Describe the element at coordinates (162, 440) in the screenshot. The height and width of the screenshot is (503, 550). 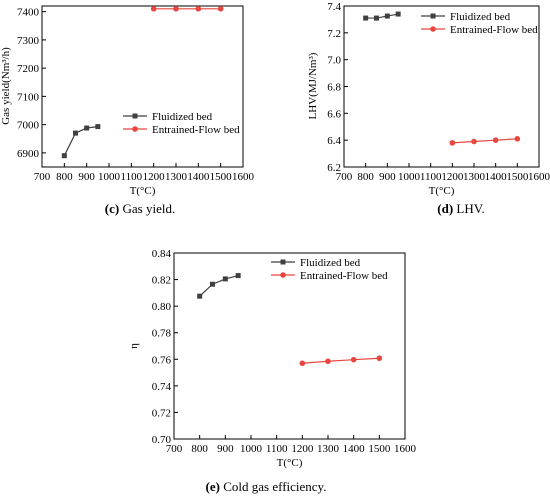
I see `y-tick-label: 0.70` at that location.